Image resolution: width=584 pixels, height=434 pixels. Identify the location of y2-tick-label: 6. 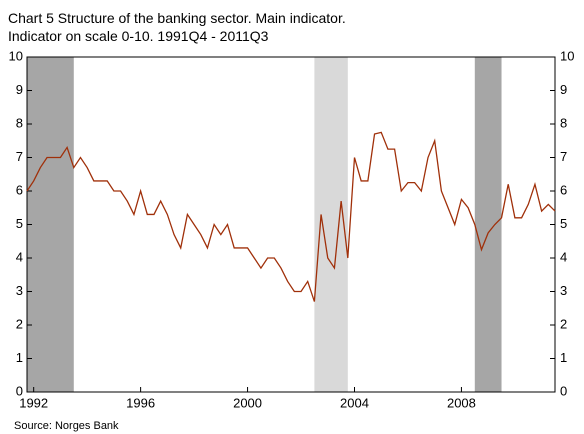
(563, 189).